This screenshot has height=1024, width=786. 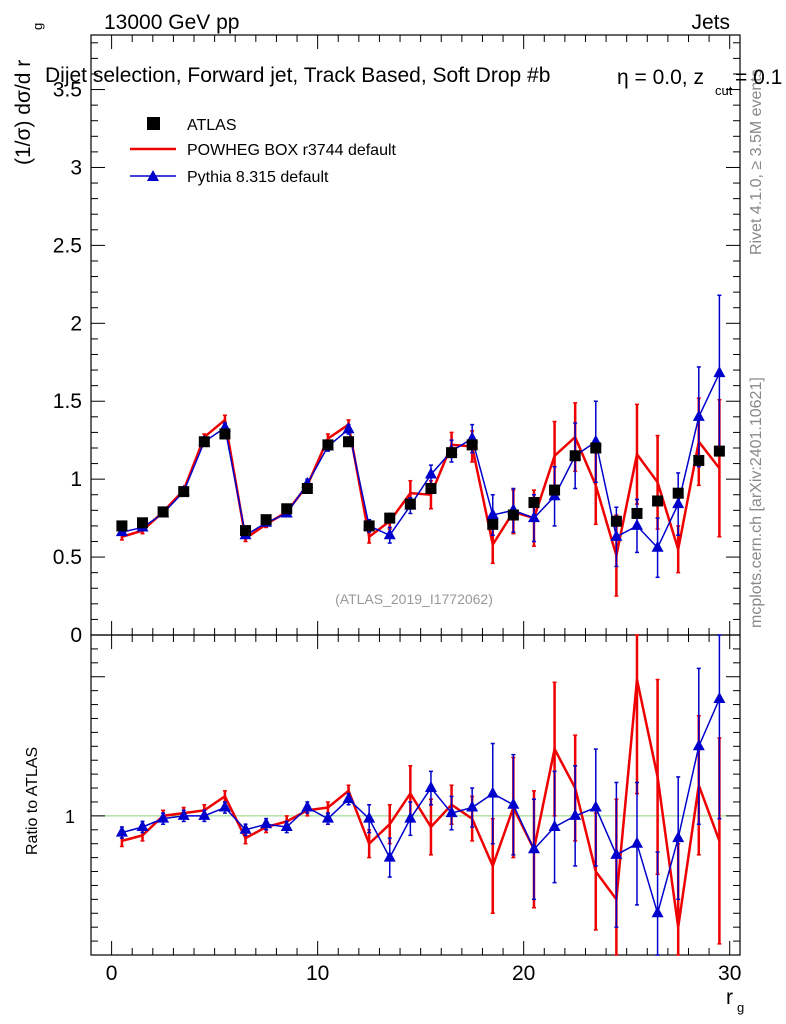 What do you see at coordinates (67, 245) in the screenshot?
I see `y-tick-label: 2.5` at bounding box center [67, 245].